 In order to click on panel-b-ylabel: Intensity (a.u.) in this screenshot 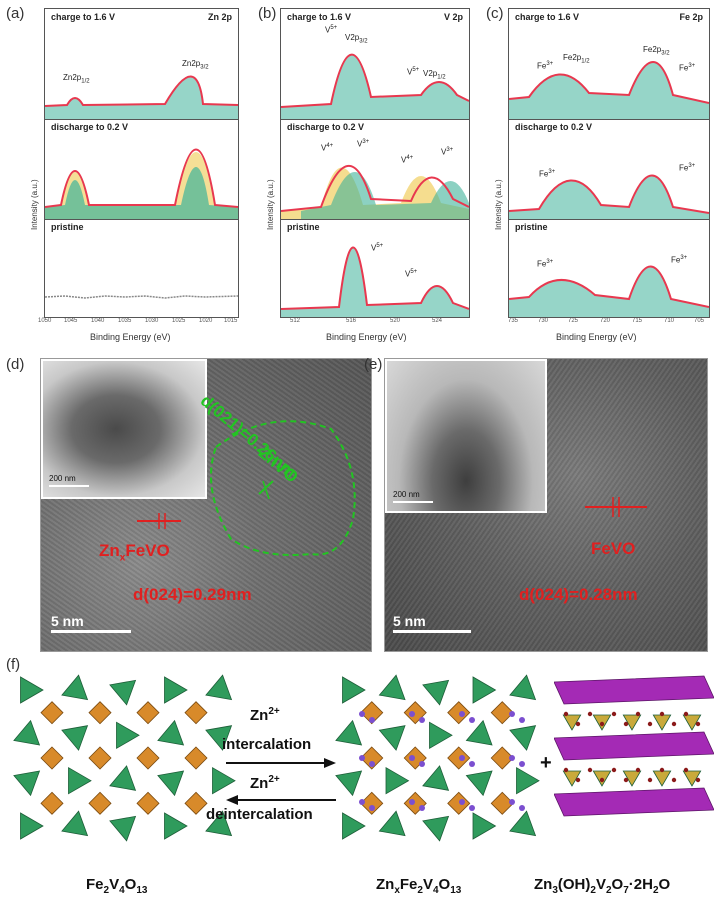, I will do `click(270, 204)`.